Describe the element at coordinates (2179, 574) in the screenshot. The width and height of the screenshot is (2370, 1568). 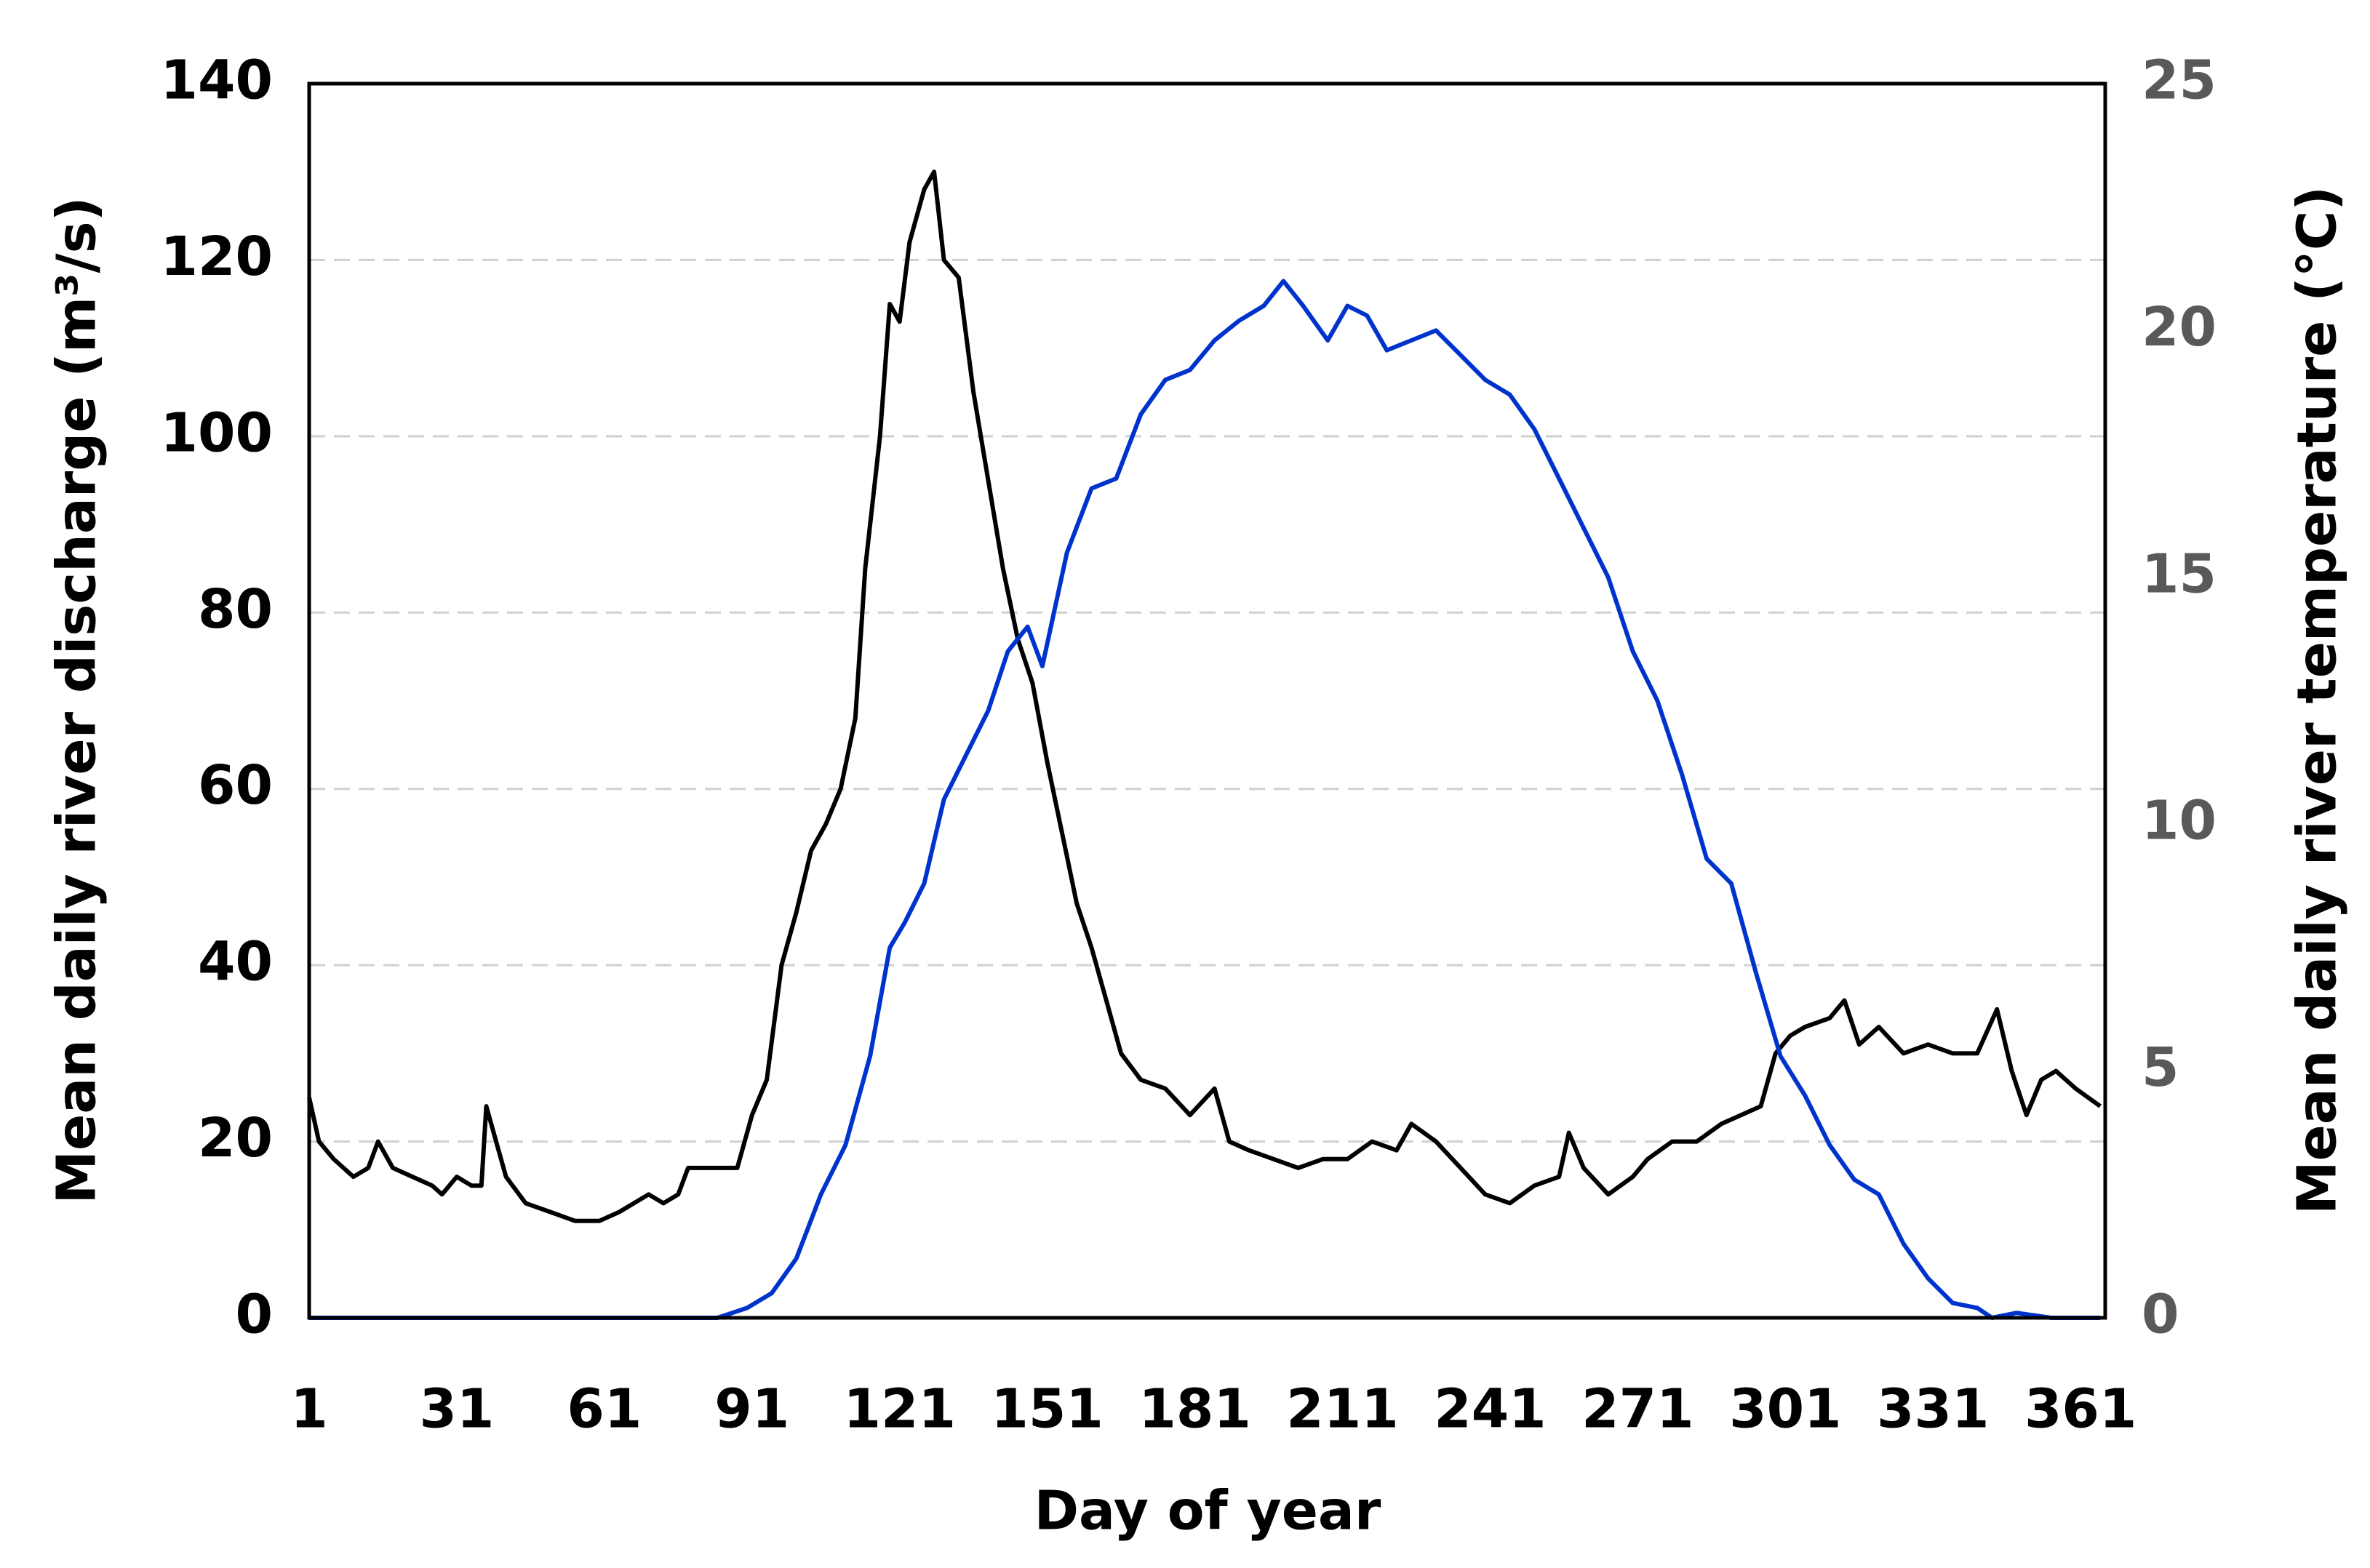
I see `y2-tick-label: 15` at that location.